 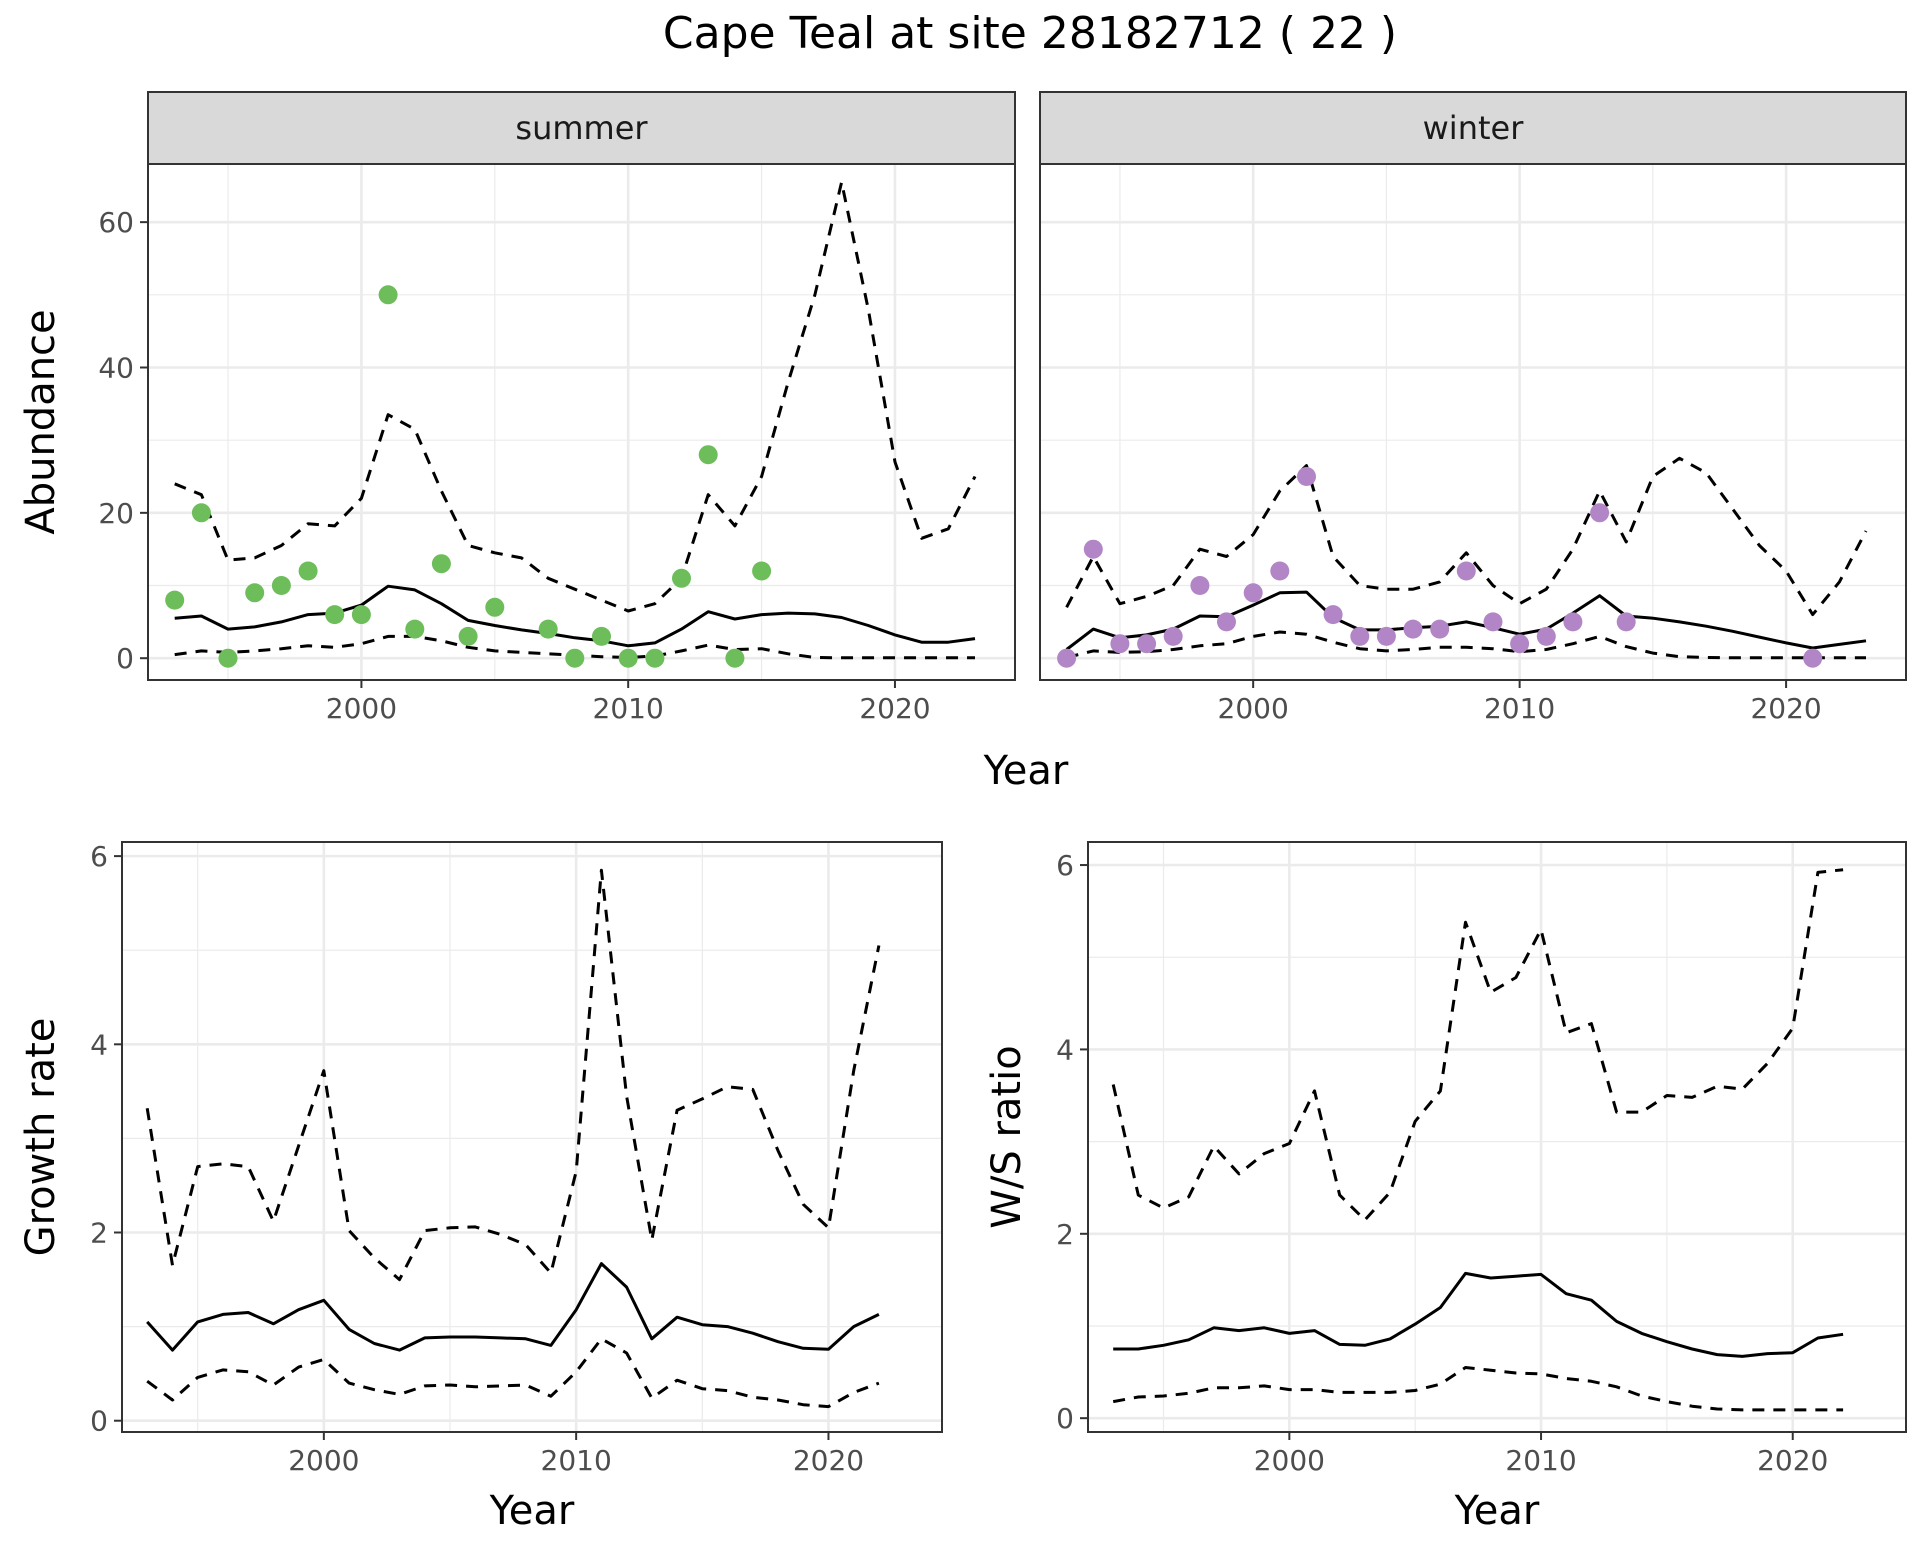 I want to click on y-axis-title: W/S ratio, so click(x=1007, y=1136).